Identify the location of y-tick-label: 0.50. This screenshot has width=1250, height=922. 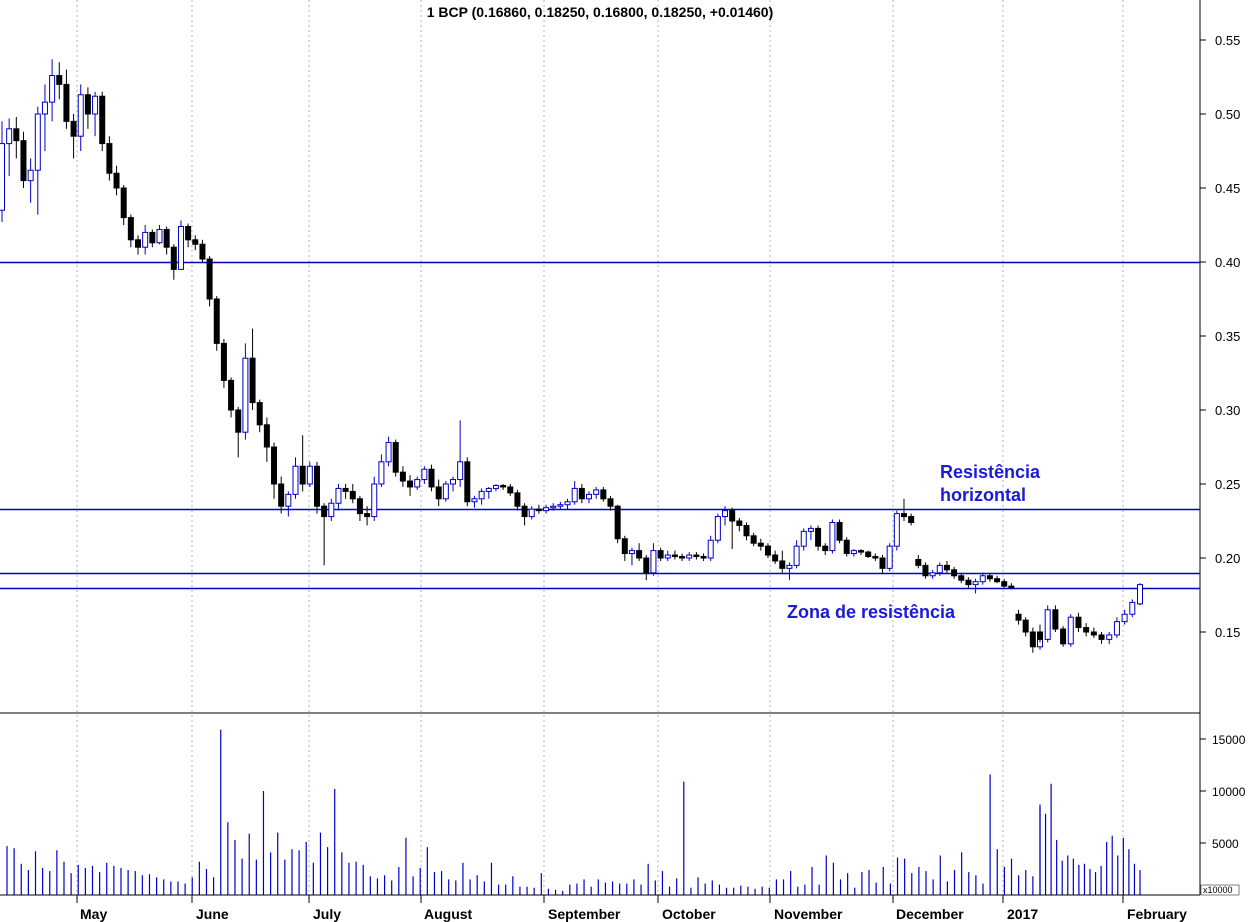
(1227, 114).